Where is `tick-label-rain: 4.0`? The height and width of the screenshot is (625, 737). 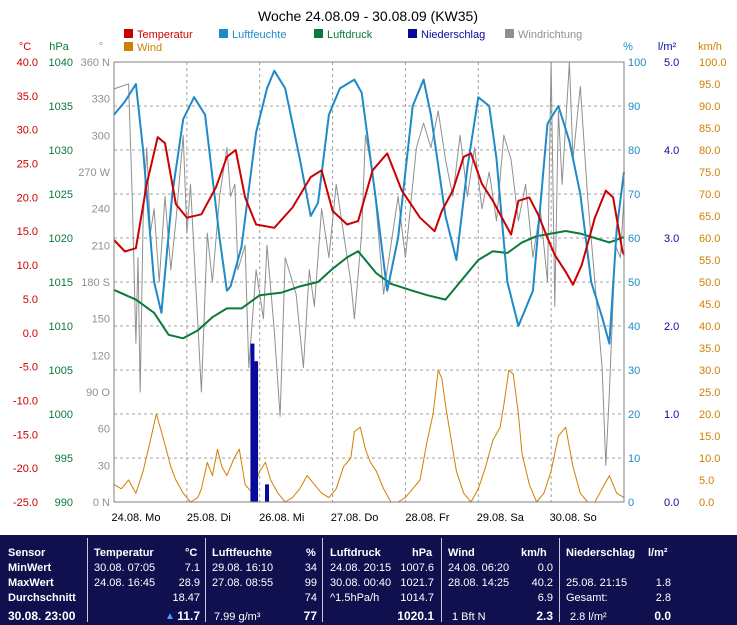
tick-label-rain: 4.0 is located at coordinates (671, 151).